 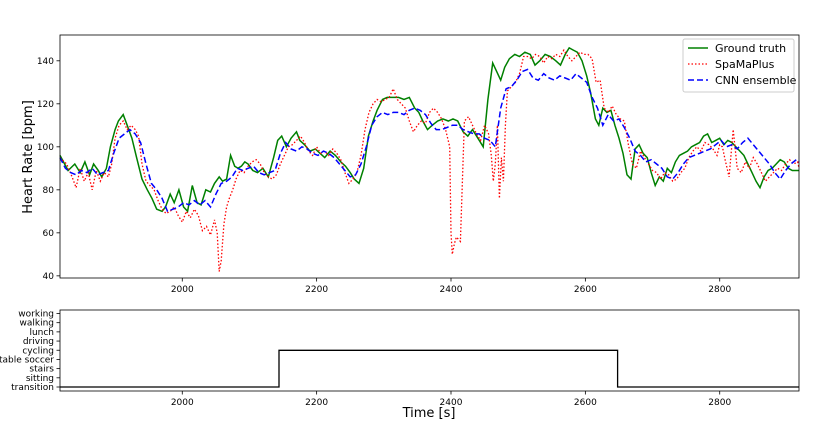 I want to click on category-label: cycling, so click(x=38, y=351).